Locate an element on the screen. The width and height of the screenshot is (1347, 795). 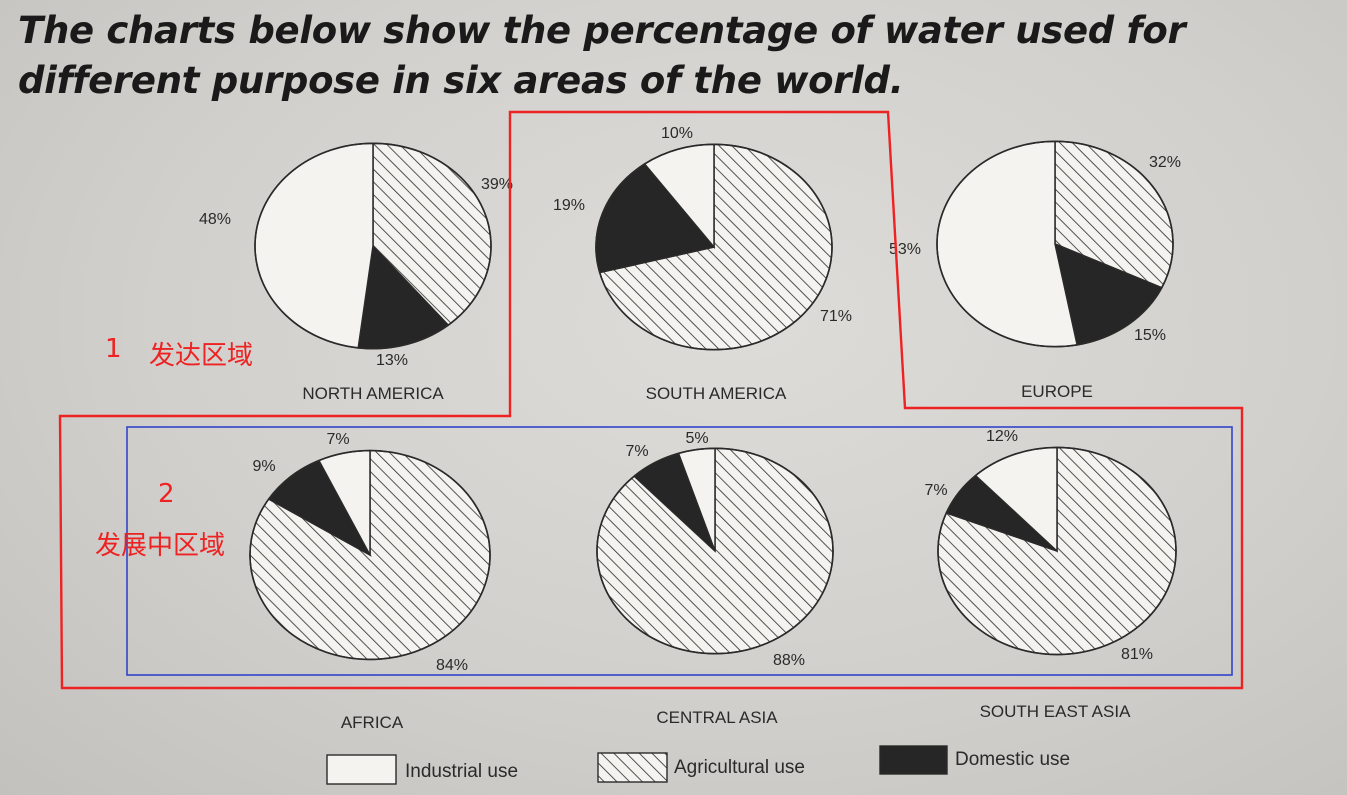
pie-chart-south-east-asia: 12% 81% 7% SOUTH EAST ASIA is located at coordinates (1050, 574).